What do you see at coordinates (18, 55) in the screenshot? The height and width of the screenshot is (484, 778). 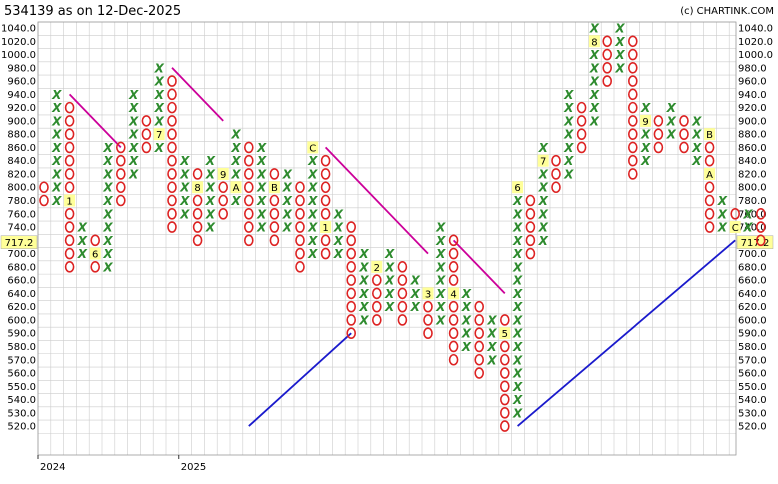 I see `y-tick-label-left: 1000.0` at bounding box center [18, 55].